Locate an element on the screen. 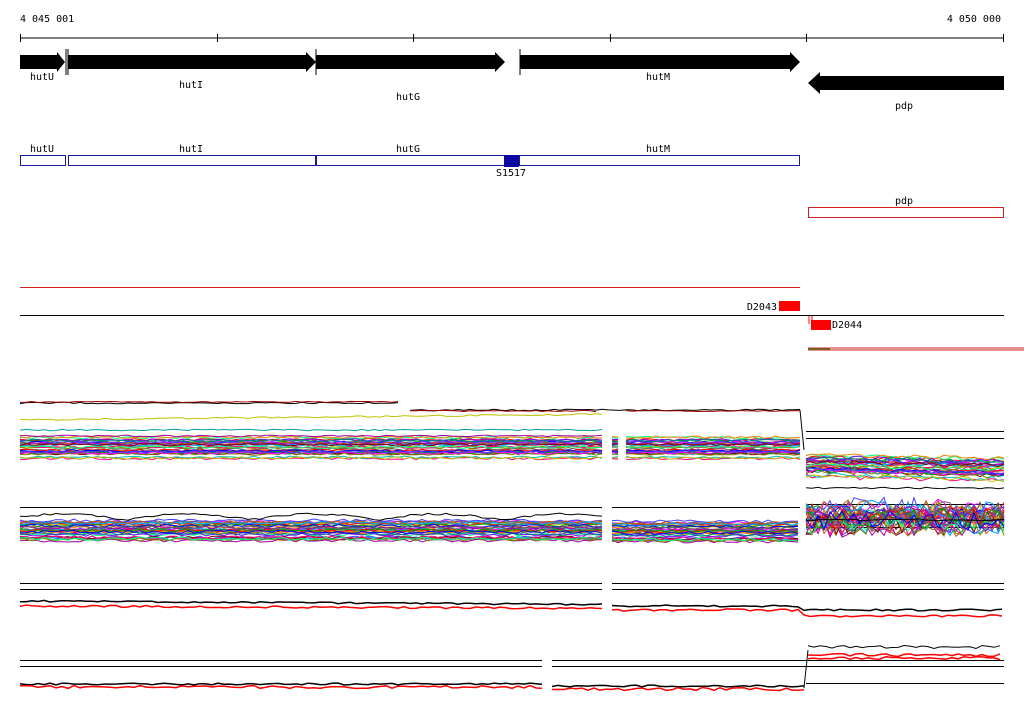 The width and height of the screenshot is (1024, 714). gene-label-hutU: hutU is located at coordinates (42, 77).